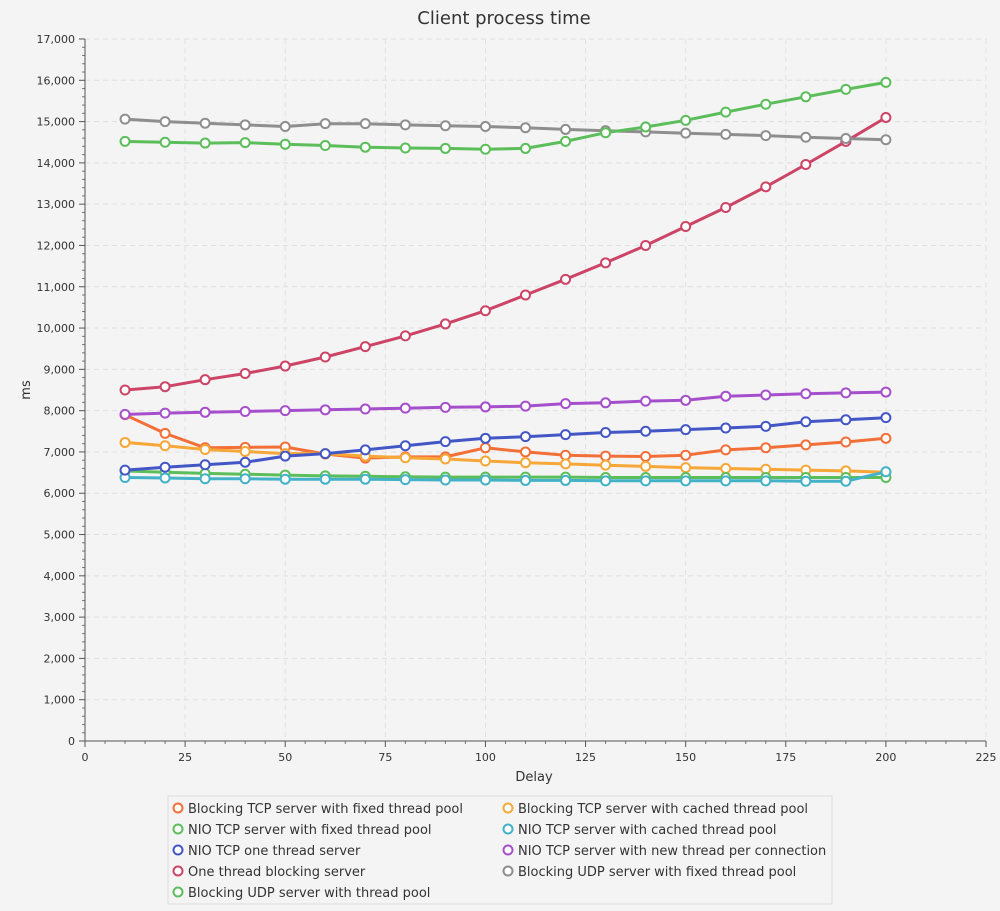 Image resolution: width=1000 pixels, height=911 pixels. What do you see at coordinates (269, 872) in the screenshot?
I see `legend-item: One thread blocking server` at bounding box center [269, 872].